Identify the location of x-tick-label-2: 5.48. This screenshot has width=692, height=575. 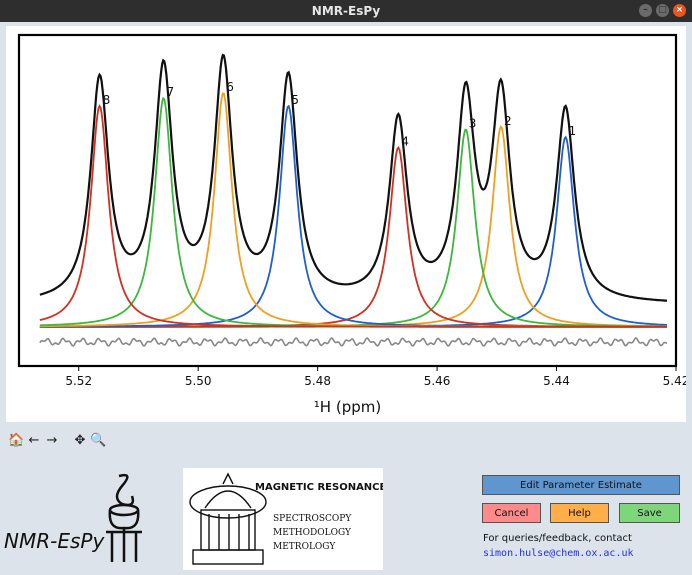
(317, 381).